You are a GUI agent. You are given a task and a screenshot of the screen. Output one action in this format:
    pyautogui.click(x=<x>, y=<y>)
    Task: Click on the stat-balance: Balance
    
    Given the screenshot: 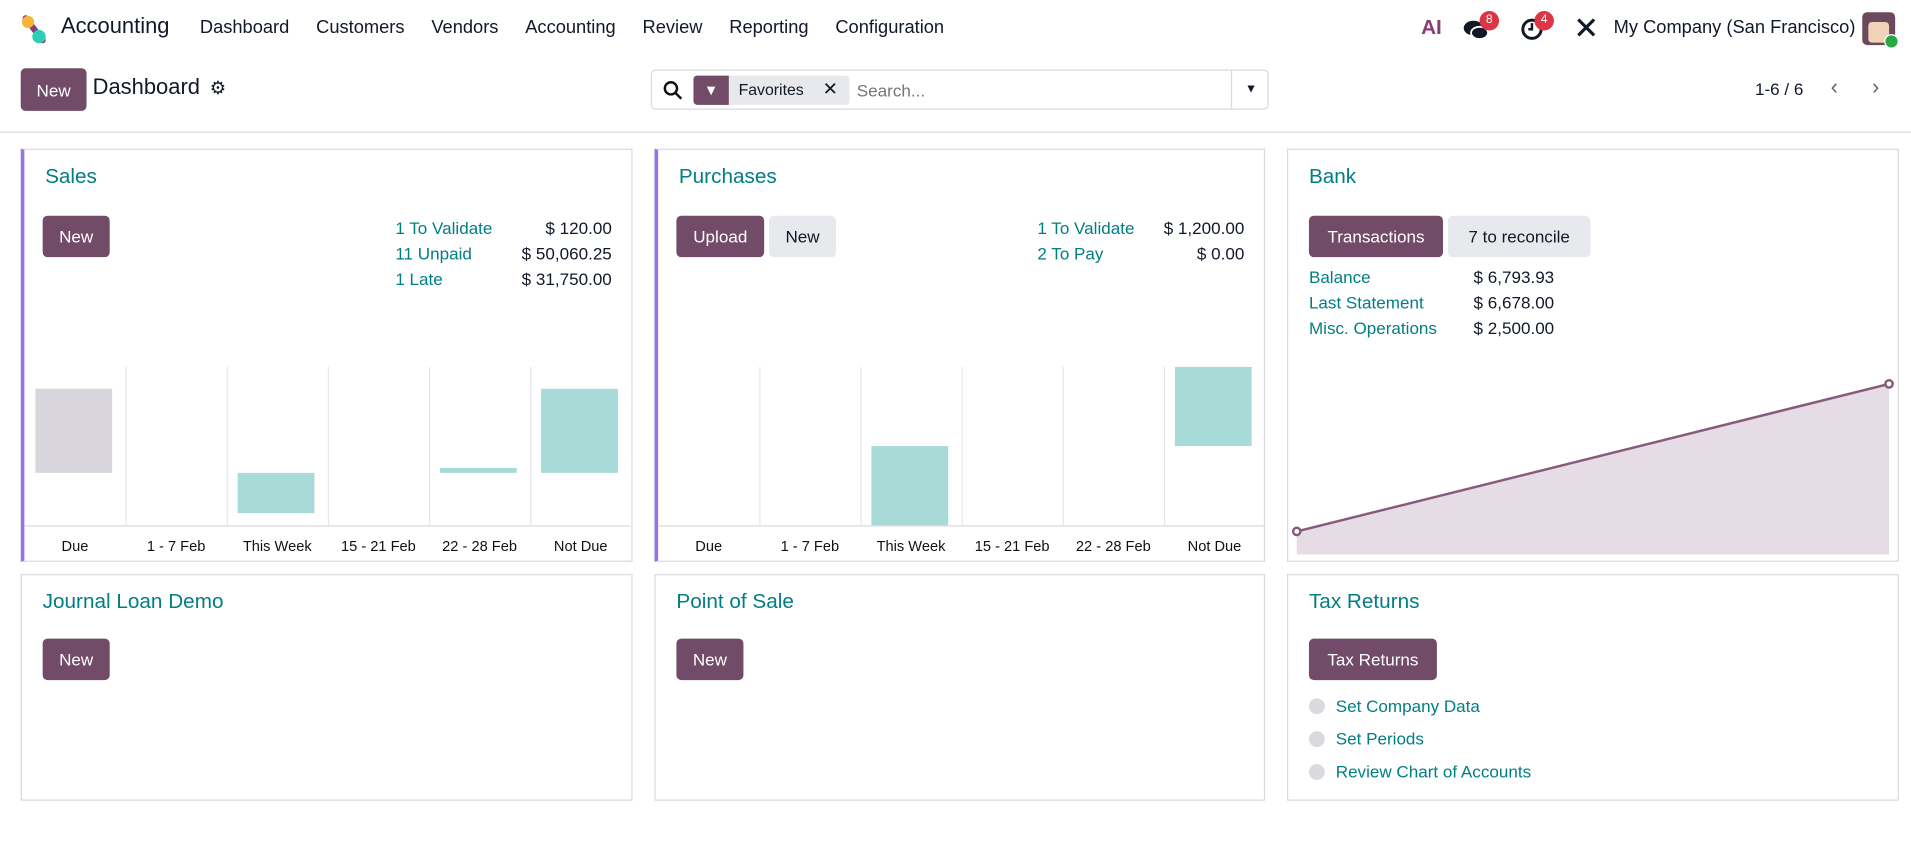 What is the action you would take?
    pyautogui.click(x=1339, y=276)
    